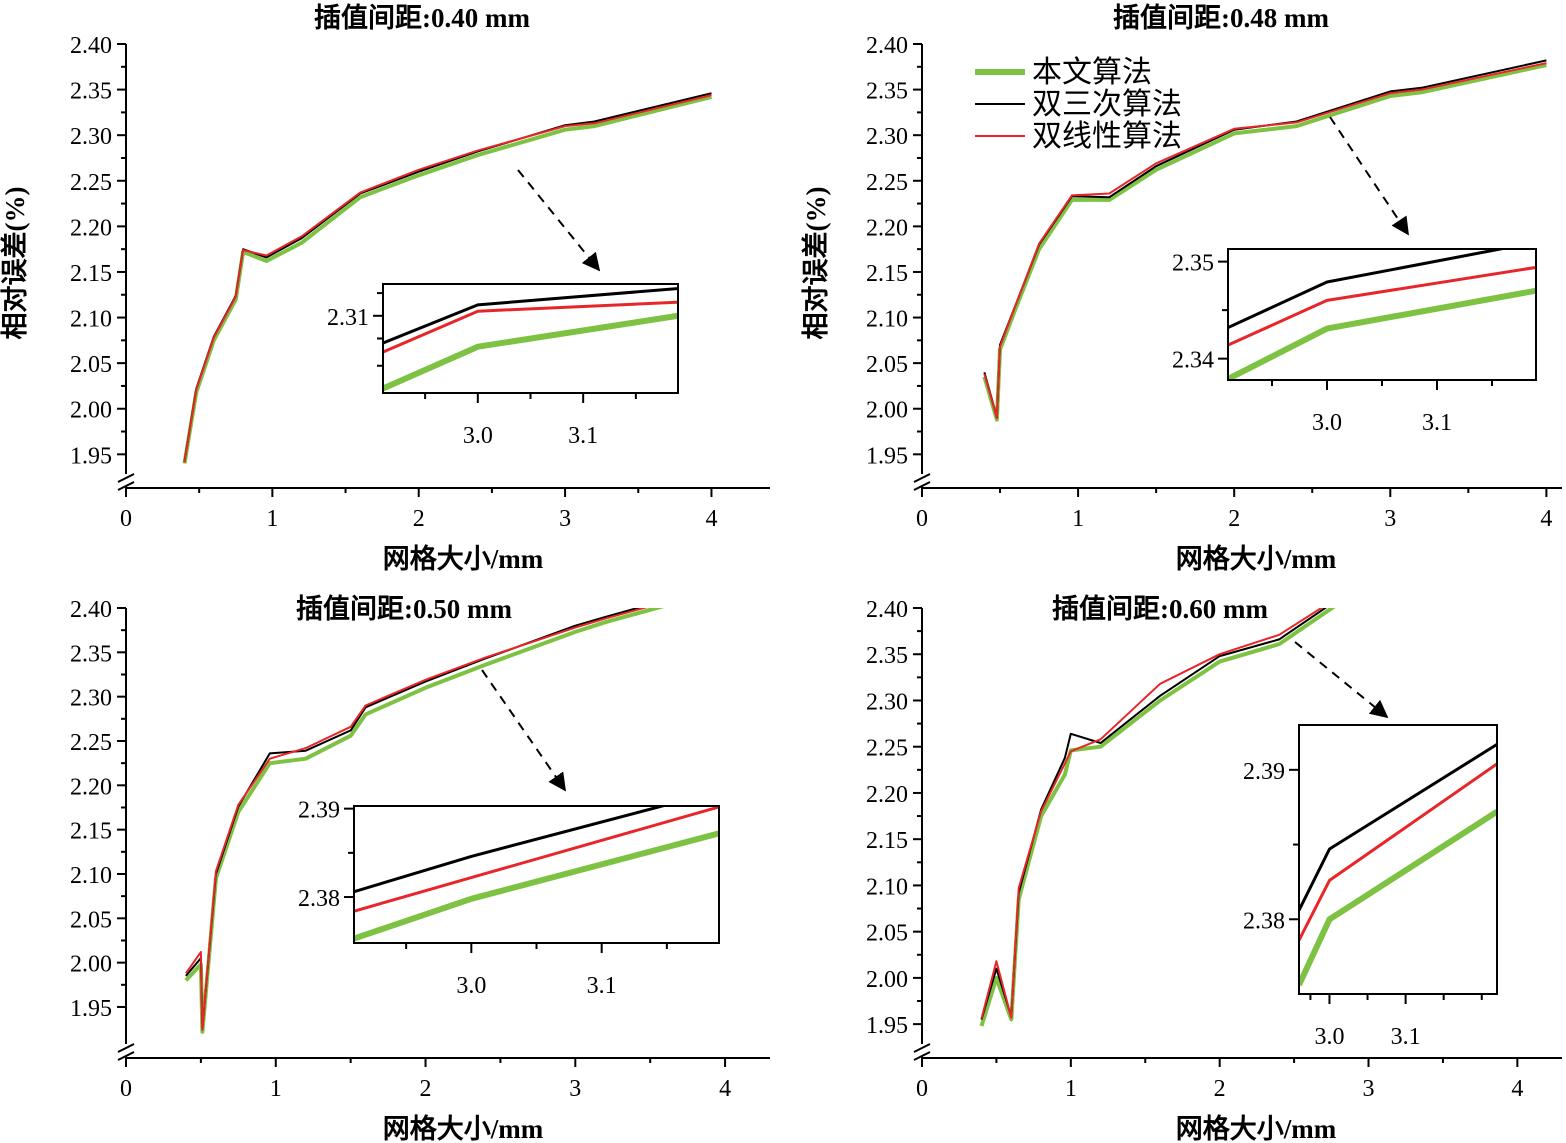 The width and height of the screenshot is (1566, 1143). Describe the element at coordinates (1092, 72) in the screenshot. I see `legend-label: 本文算法` at that location.